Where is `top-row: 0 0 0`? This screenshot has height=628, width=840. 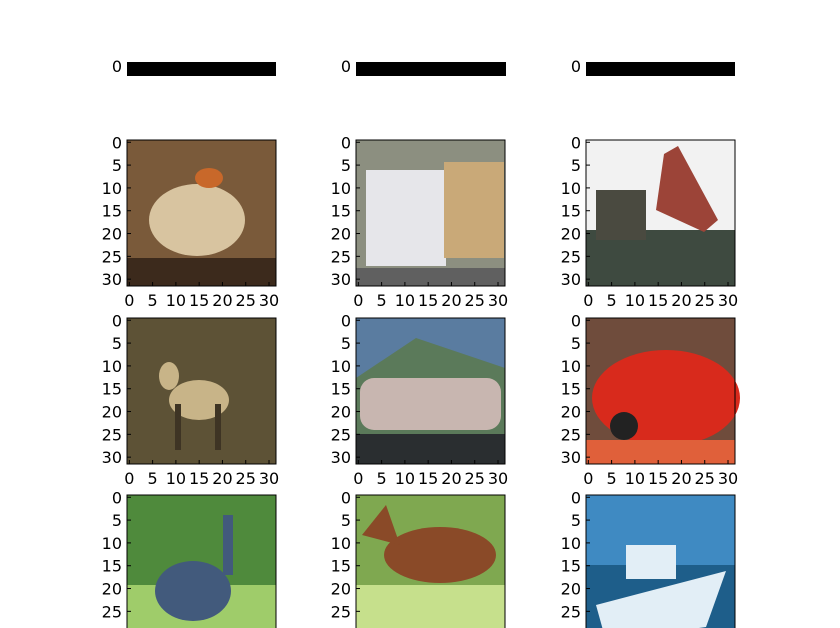
top-row: 0 0 0 is located at coordinates (423, 66).